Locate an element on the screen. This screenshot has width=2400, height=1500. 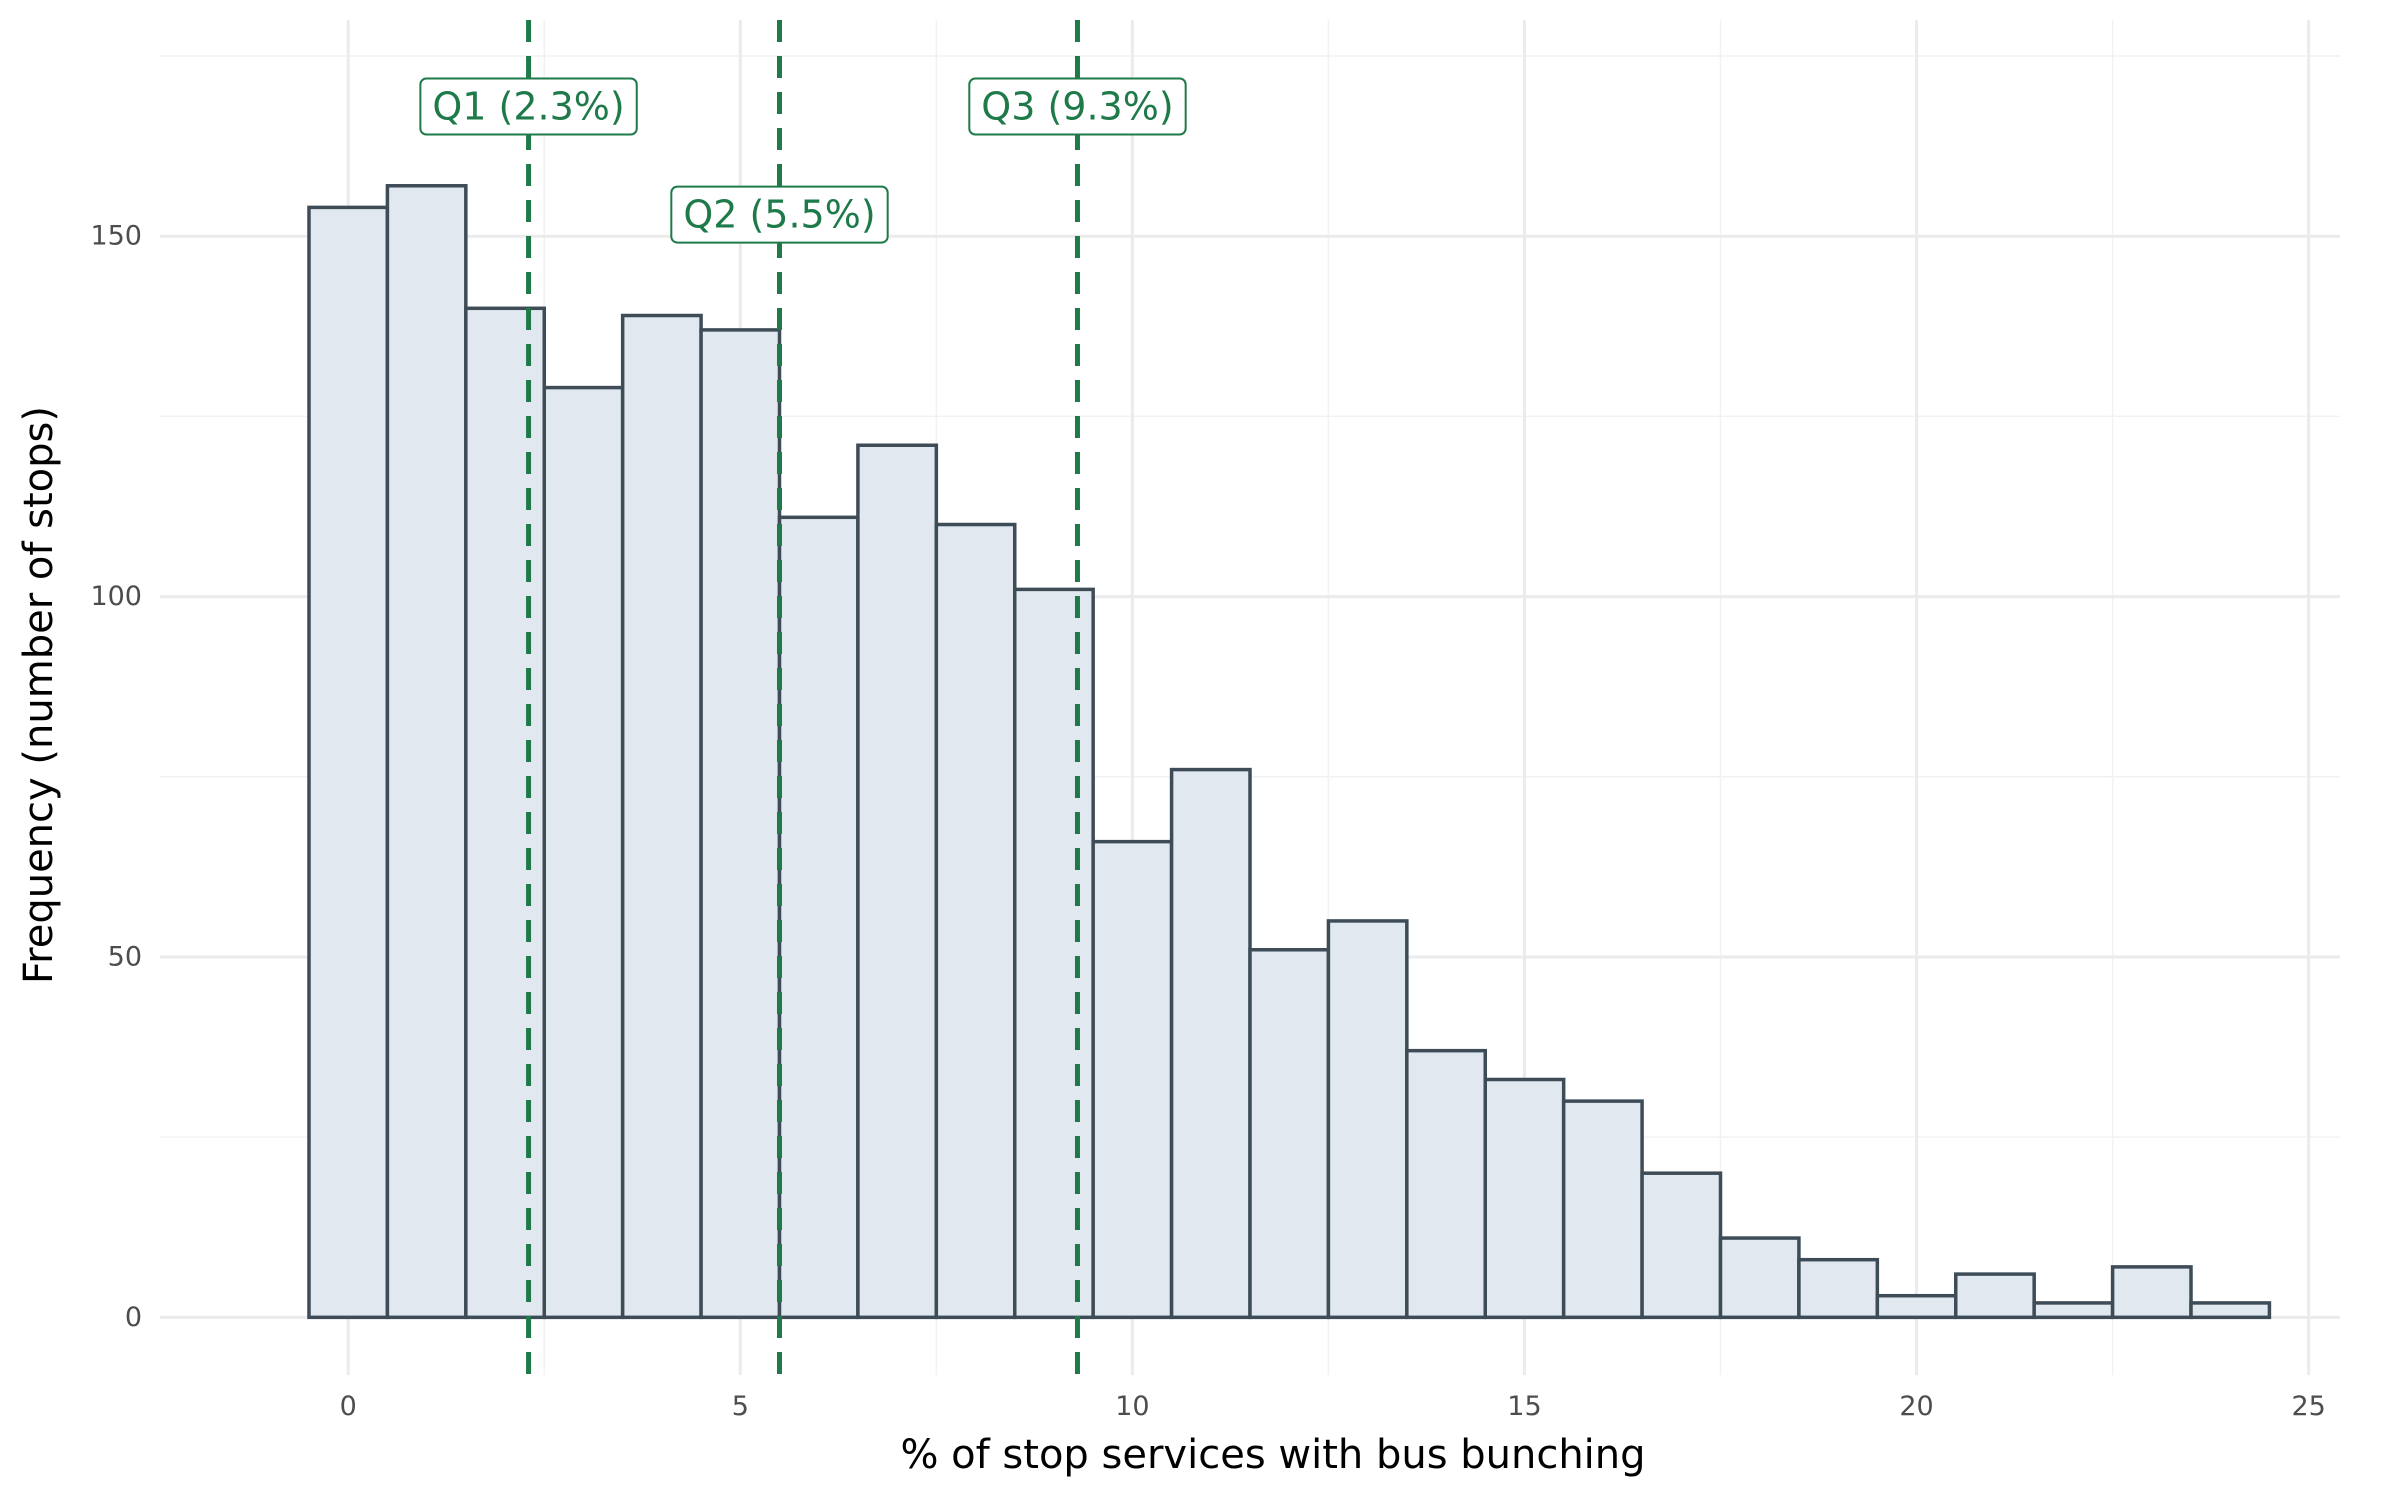
x-tick-label: 20 is located at coordinates (1916, 1406).